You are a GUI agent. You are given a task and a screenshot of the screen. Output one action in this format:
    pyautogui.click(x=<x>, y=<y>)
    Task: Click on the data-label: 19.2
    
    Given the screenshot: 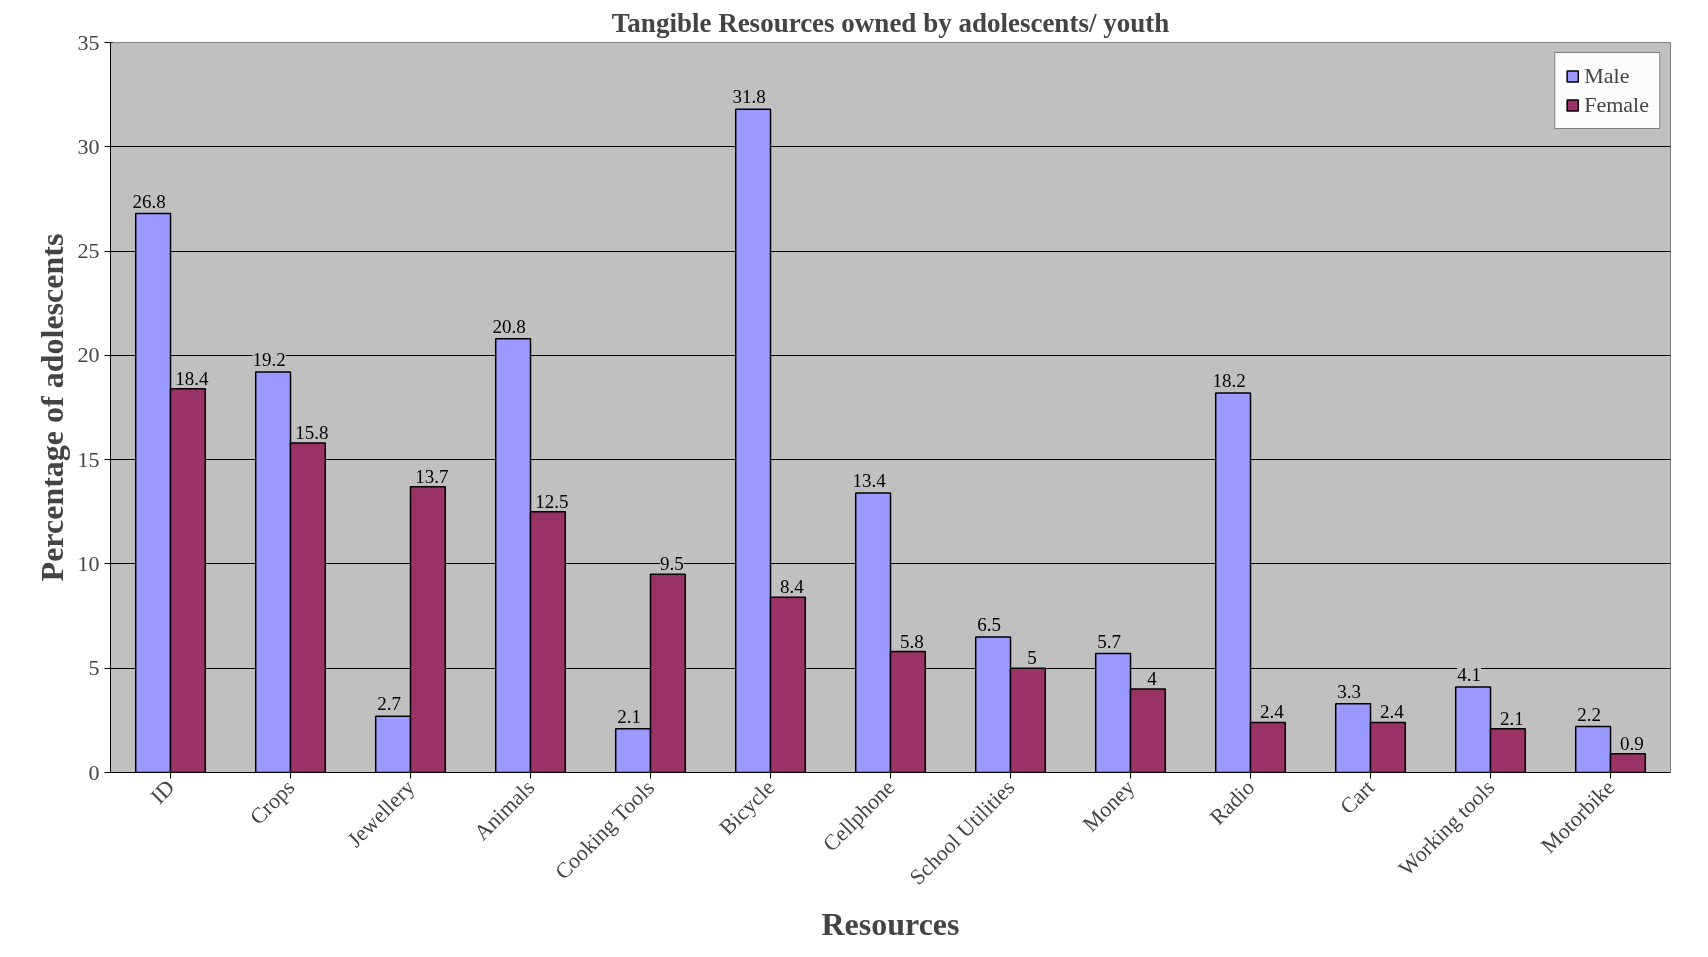 What is the action you would take?
    pyautogui.click(x=269, y=360)
    